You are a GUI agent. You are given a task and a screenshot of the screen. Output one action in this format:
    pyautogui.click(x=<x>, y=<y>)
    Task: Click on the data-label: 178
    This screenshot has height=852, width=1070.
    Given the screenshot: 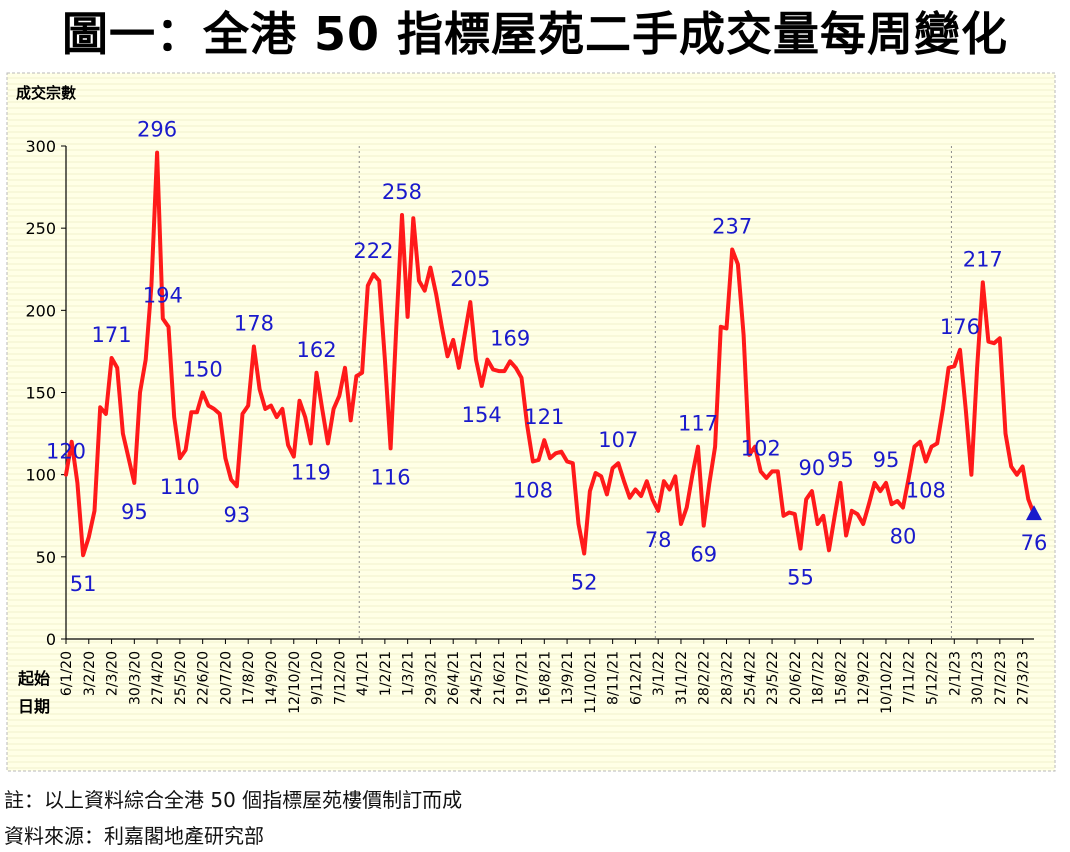 What is the action you would take?
    pyautogui.click(x=254, y=323)
    